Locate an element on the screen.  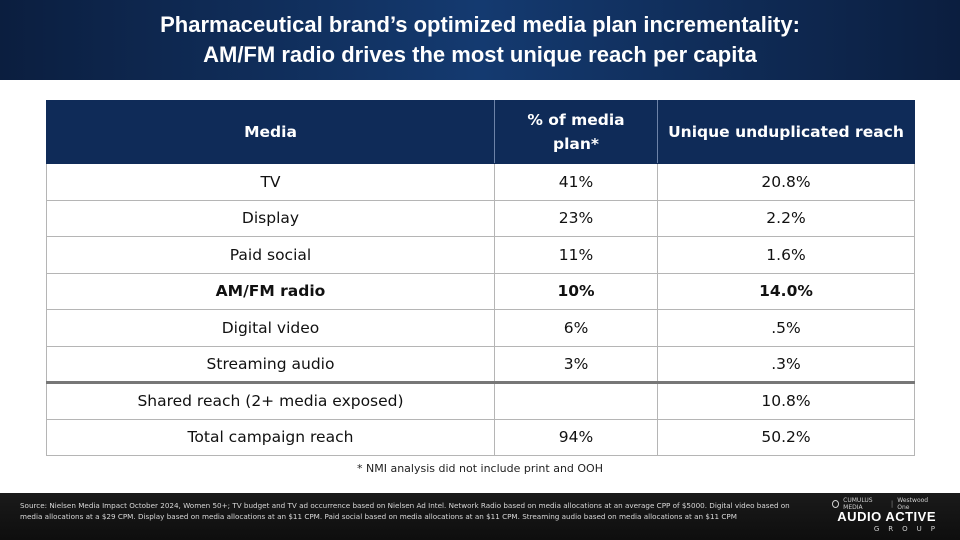
cell-media: Paid social is located at coordinates (270, 255).